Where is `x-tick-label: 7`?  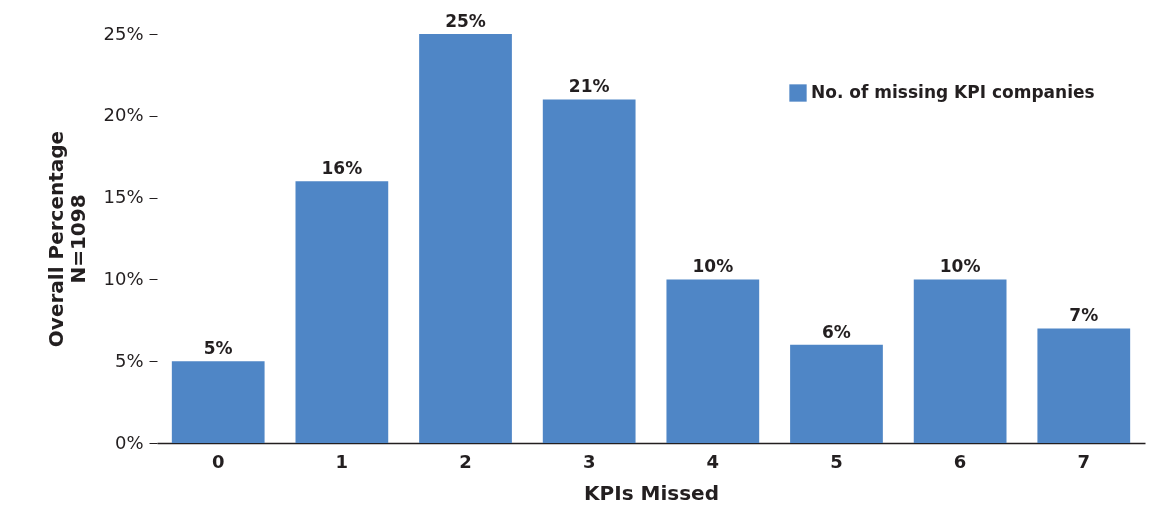 x-tick-label: 7 is located at coordinates (1084, 461).